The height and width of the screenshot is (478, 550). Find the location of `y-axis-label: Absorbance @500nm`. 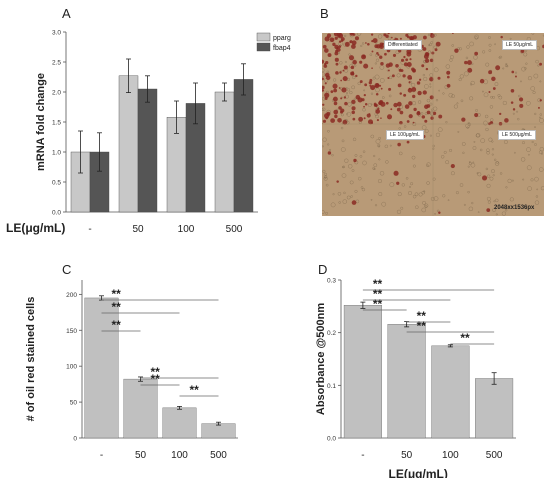

y-axis-label: Absorbance @500nm is located at coordinates (321, 359).